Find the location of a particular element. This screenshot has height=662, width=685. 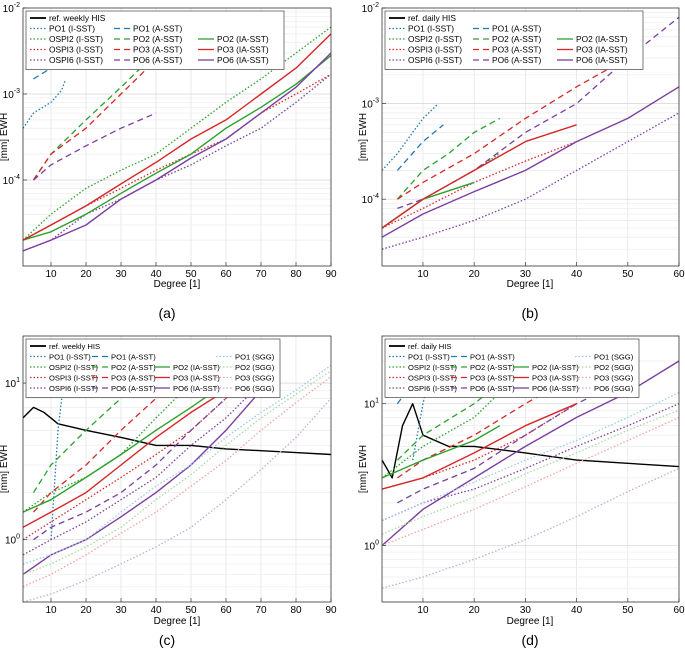

legend-label: PO1 (A-SST) is located at coordinates (492, 357).